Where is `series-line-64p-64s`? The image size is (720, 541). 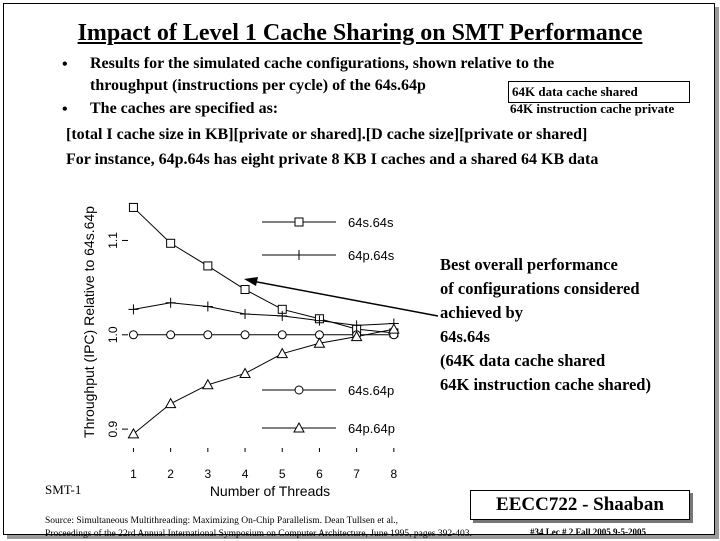
series-line-64p-64s is located at coordinates (263, 314).